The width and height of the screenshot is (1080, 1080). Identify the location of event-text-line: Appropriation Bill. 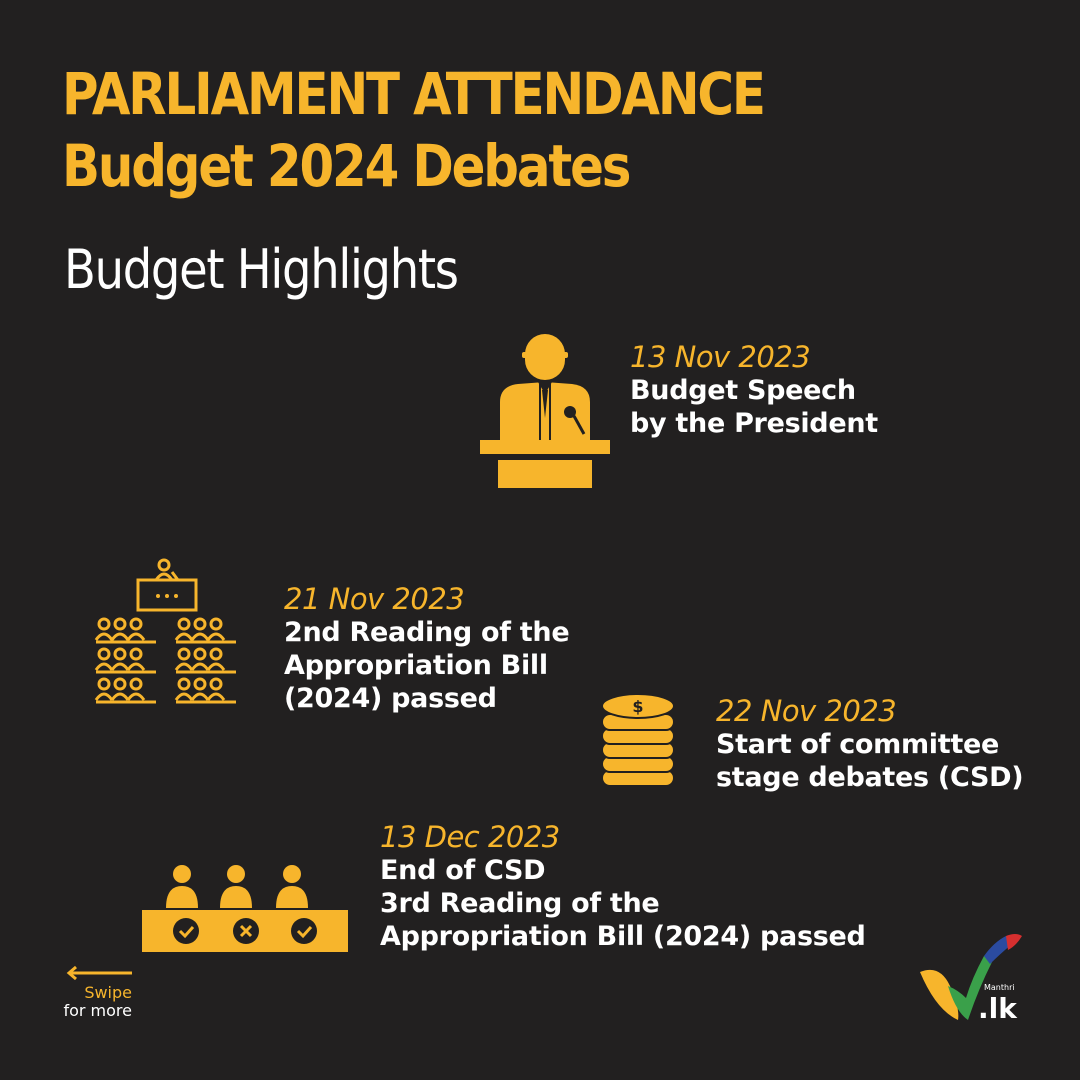
(416, 665).